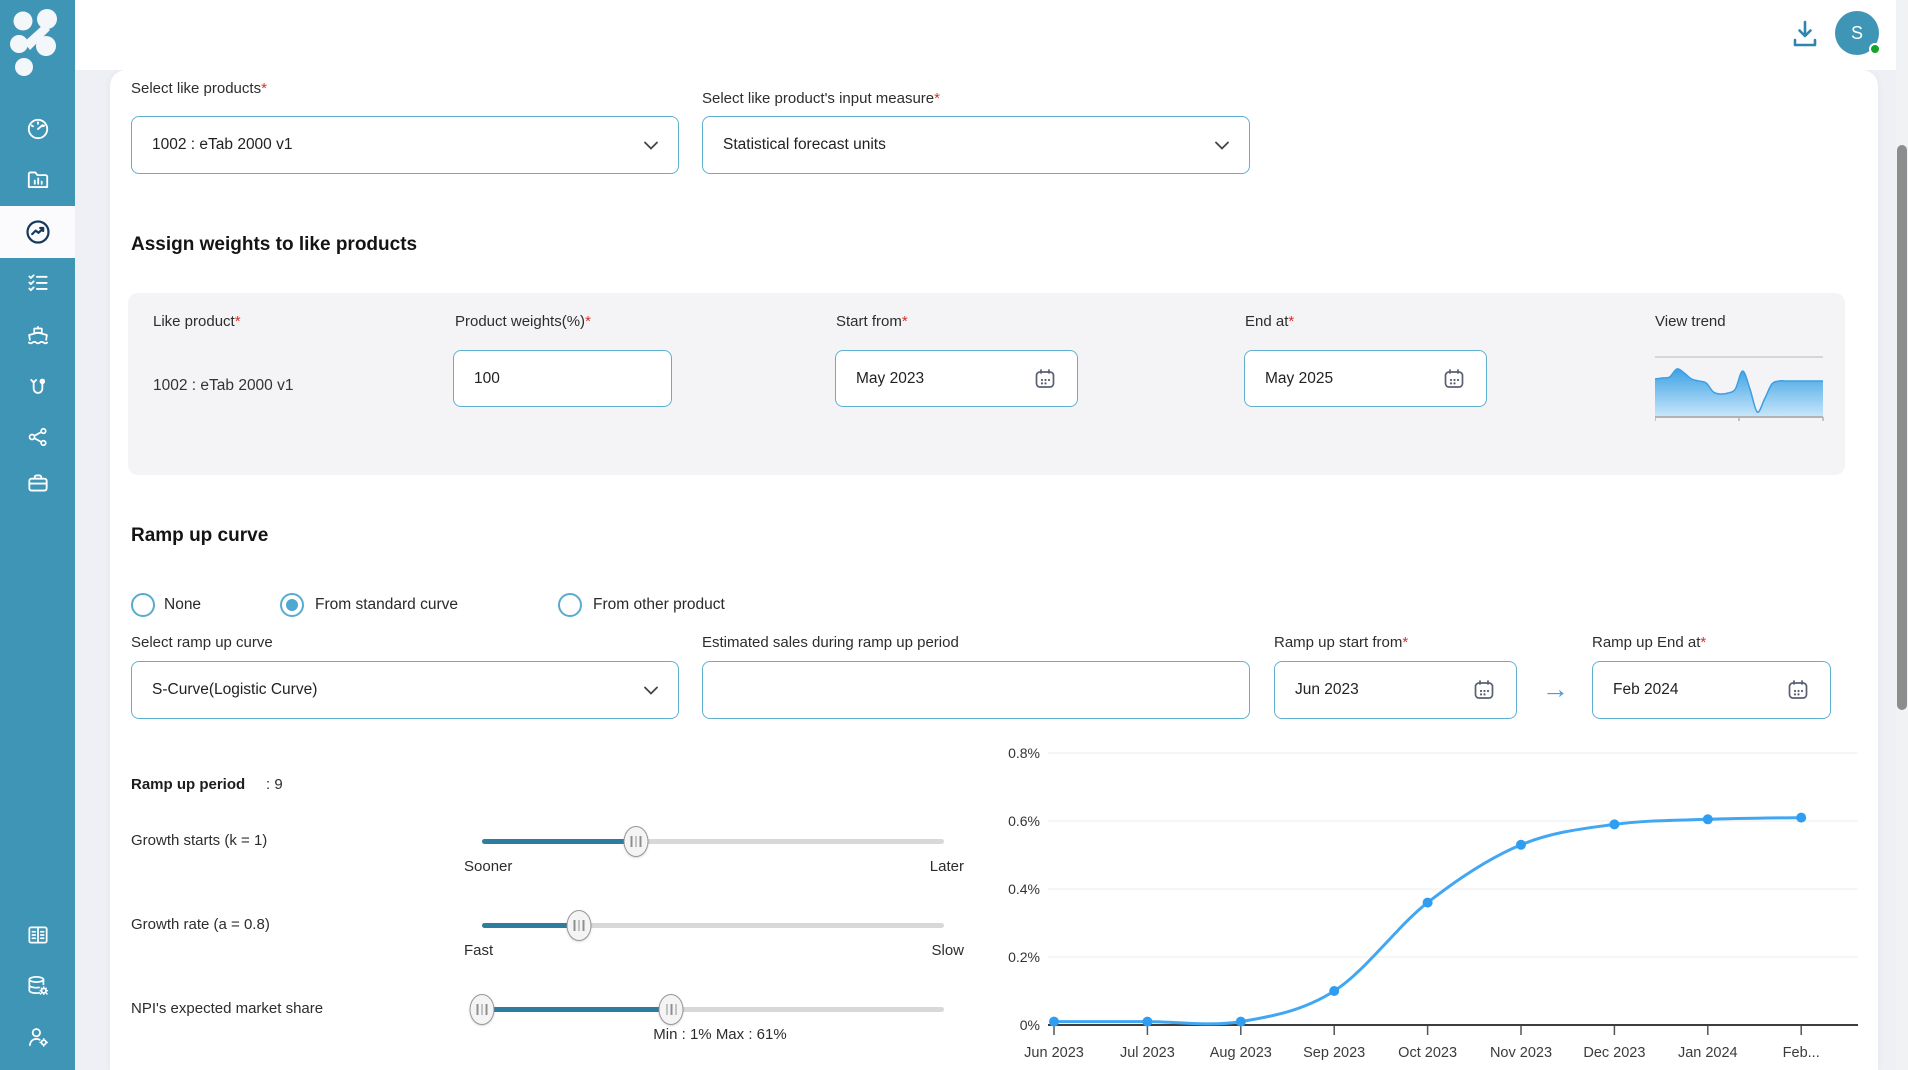 The image size is (1908, 1070). What do you see at coordinates (1555, 689) in the screenshot?
I see `arrow-right-icon: →` at bounding box center [1555, 689].